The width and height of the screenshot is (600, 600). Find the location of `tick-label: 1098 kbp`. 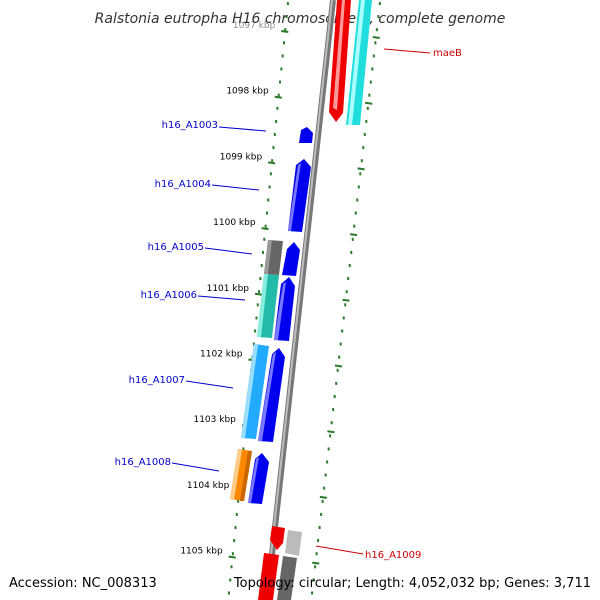

tick-label: 1098 kbp is located at coordinates (247, 92).